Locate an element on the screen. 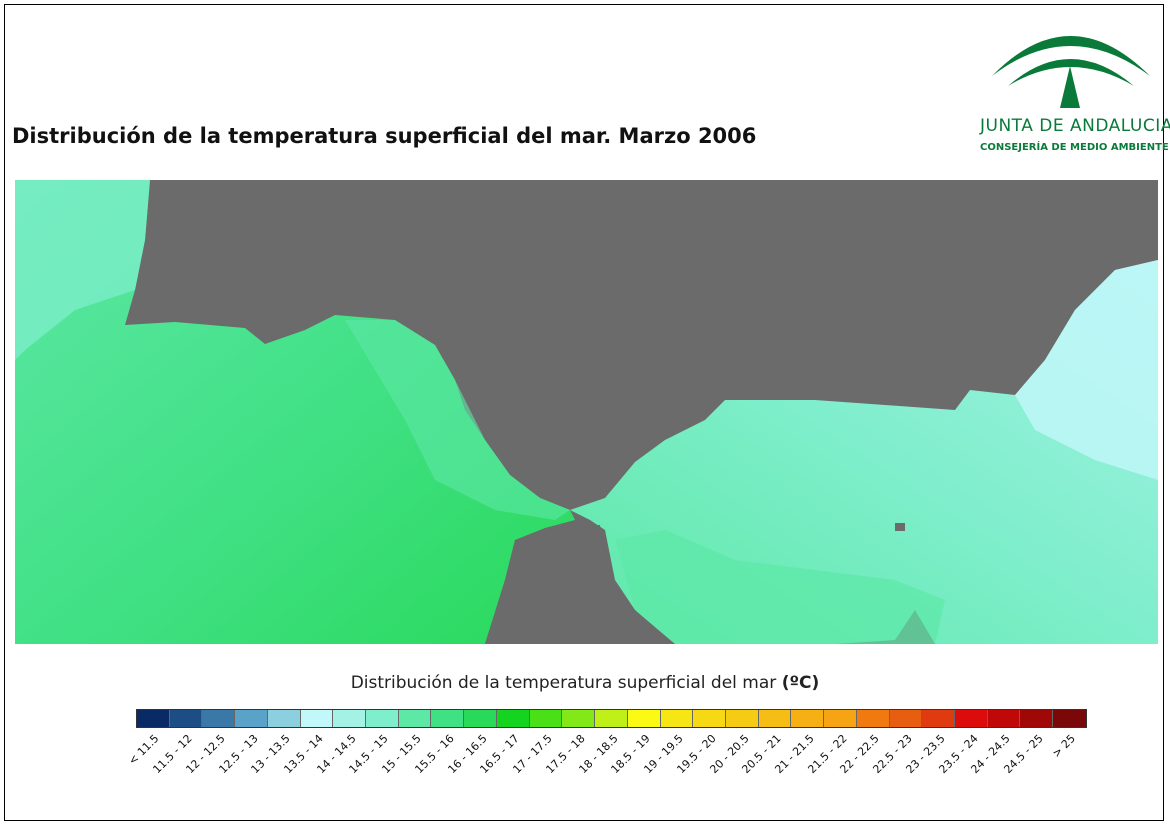  atlantic-coastal-band is located at coordinates (457, 420).